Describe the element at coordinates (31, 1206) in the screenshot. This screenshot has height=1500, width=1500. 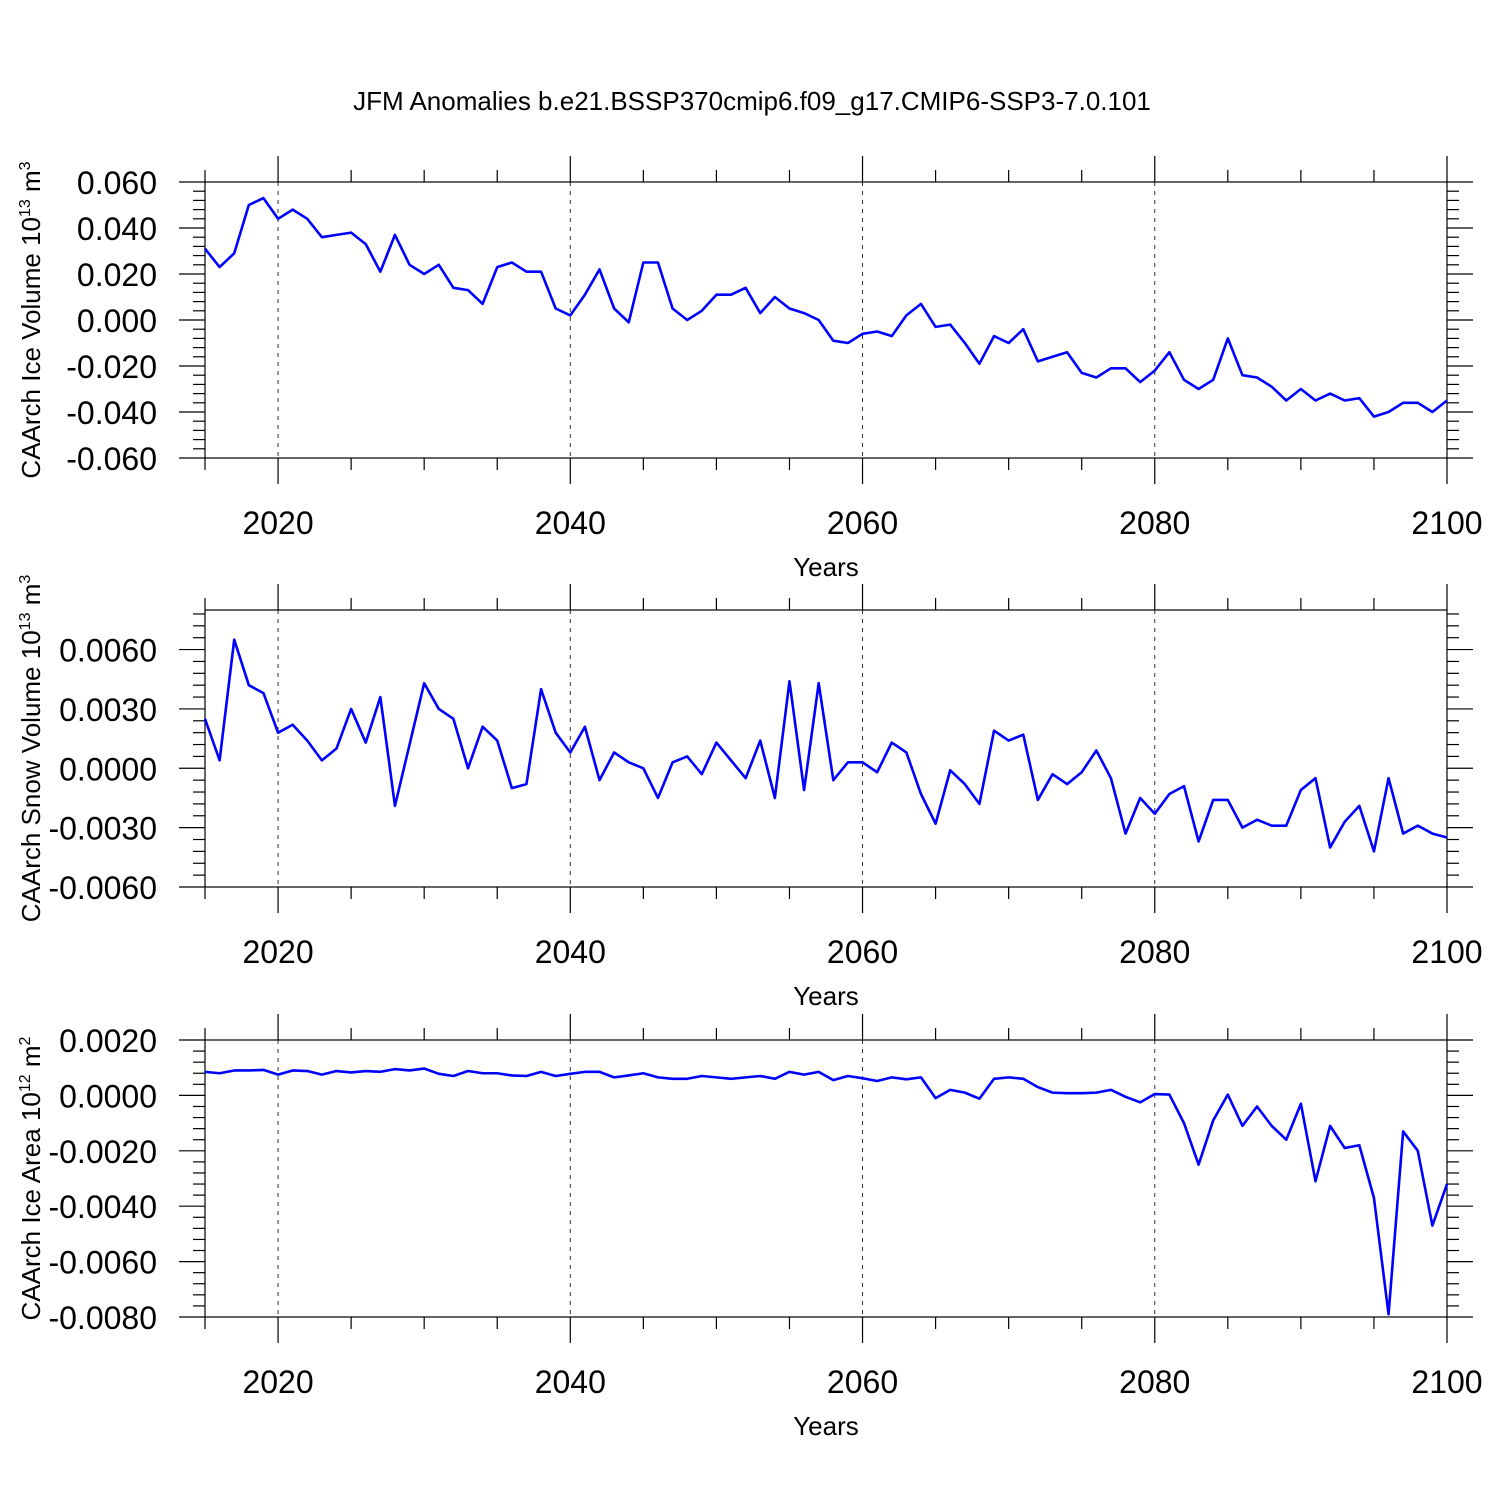
I see `y-axis-title-text: CAArch Ice Area 10` at that location.